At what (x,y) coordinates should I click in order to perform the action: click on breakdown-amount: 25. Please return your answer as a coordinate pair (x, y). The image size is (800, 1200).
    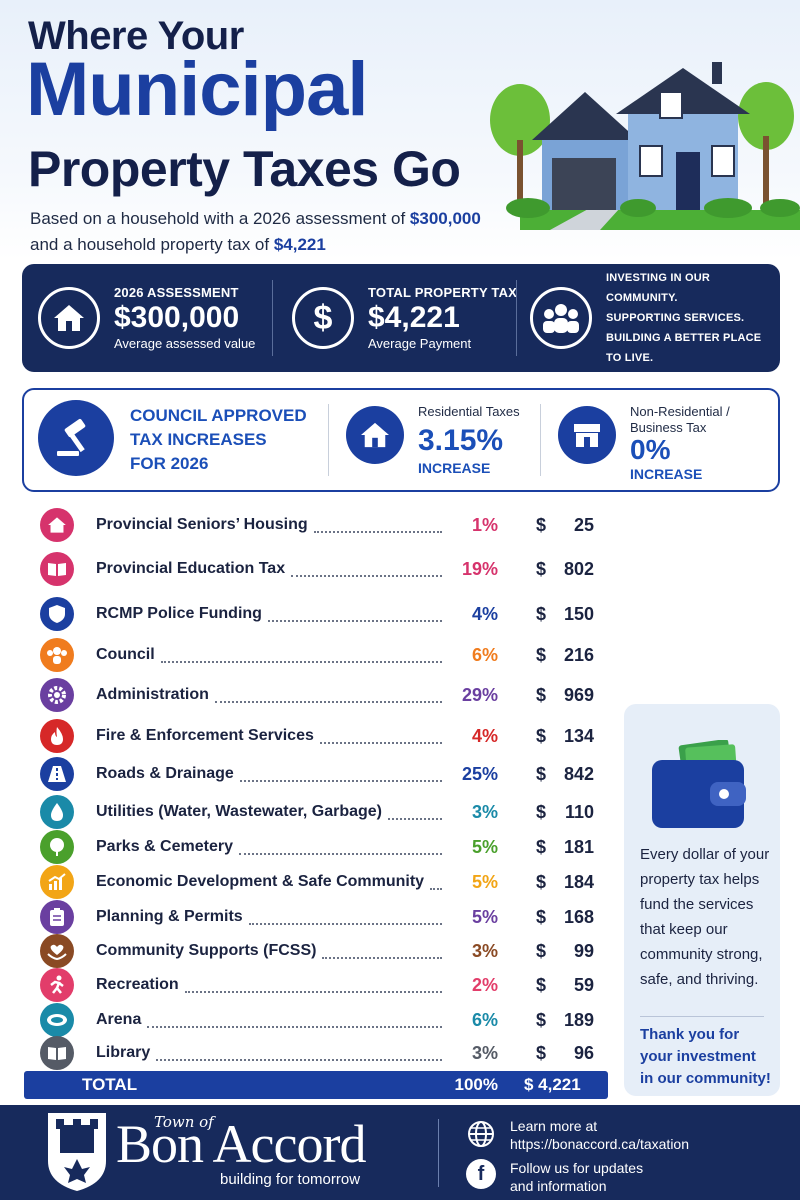
    Looking at the image, I should click on (583, 525).